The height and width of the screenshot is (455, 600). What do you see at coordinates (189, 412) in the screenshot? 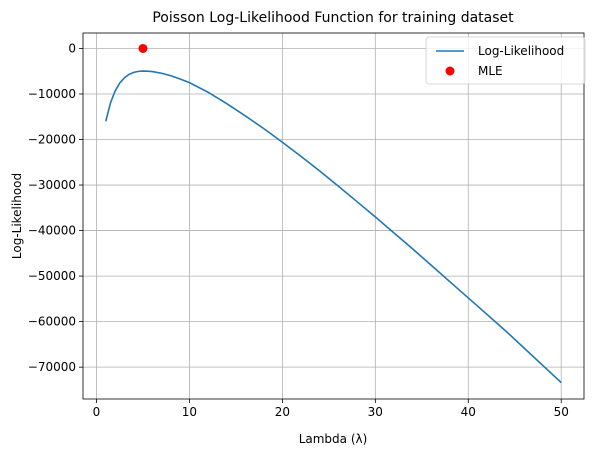
I see `x-tick-label: 10` at bounding box center [189, 412].